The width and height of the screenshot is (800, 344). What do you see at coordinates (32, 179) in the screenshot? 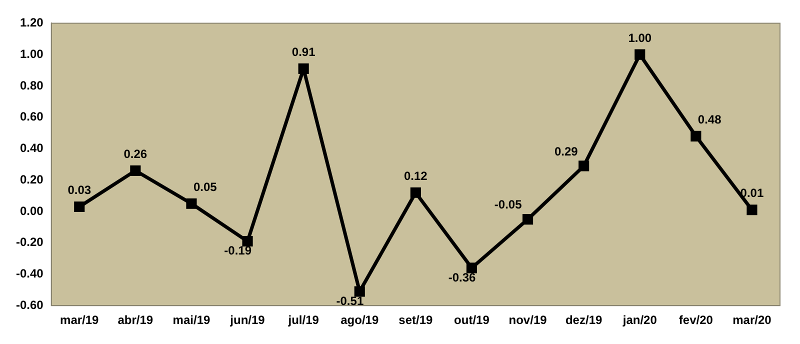
I see `y-tick-label: 0.20` at bounding box center [32, 179].